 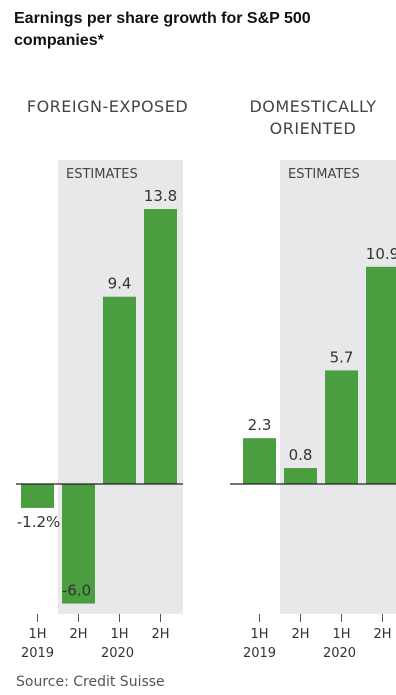 What do you see at coordinates (324, 174) in the screenshot?
I see `estimates-label-1: ESTIMATES` at bounding box center [324, 174].